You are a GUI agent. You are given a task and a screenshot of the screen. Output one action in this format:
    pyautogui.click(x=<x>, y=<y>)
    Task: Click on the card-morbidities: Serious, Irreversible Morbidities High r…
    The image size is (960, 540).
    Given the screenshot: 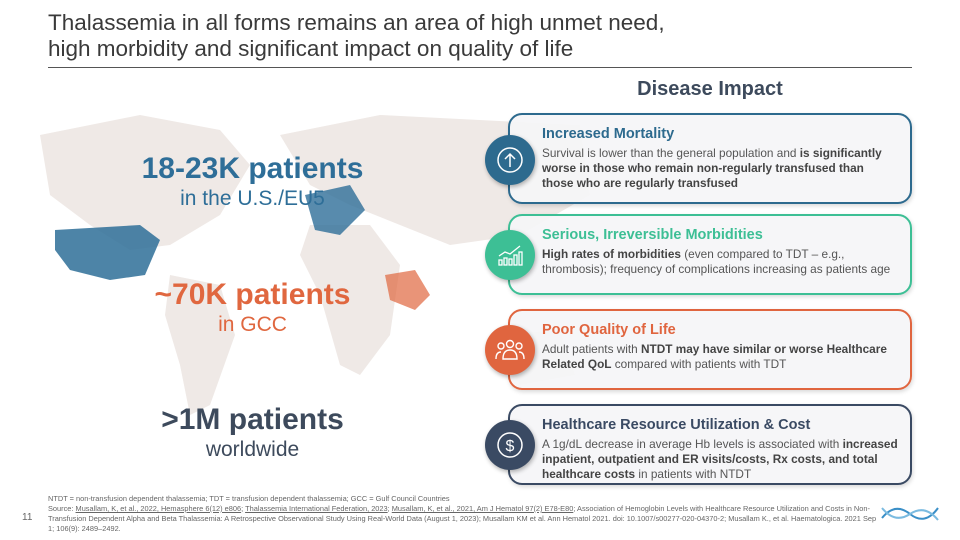 What is the action you would take?
    pyautogui.click(x=698, y=254)
    